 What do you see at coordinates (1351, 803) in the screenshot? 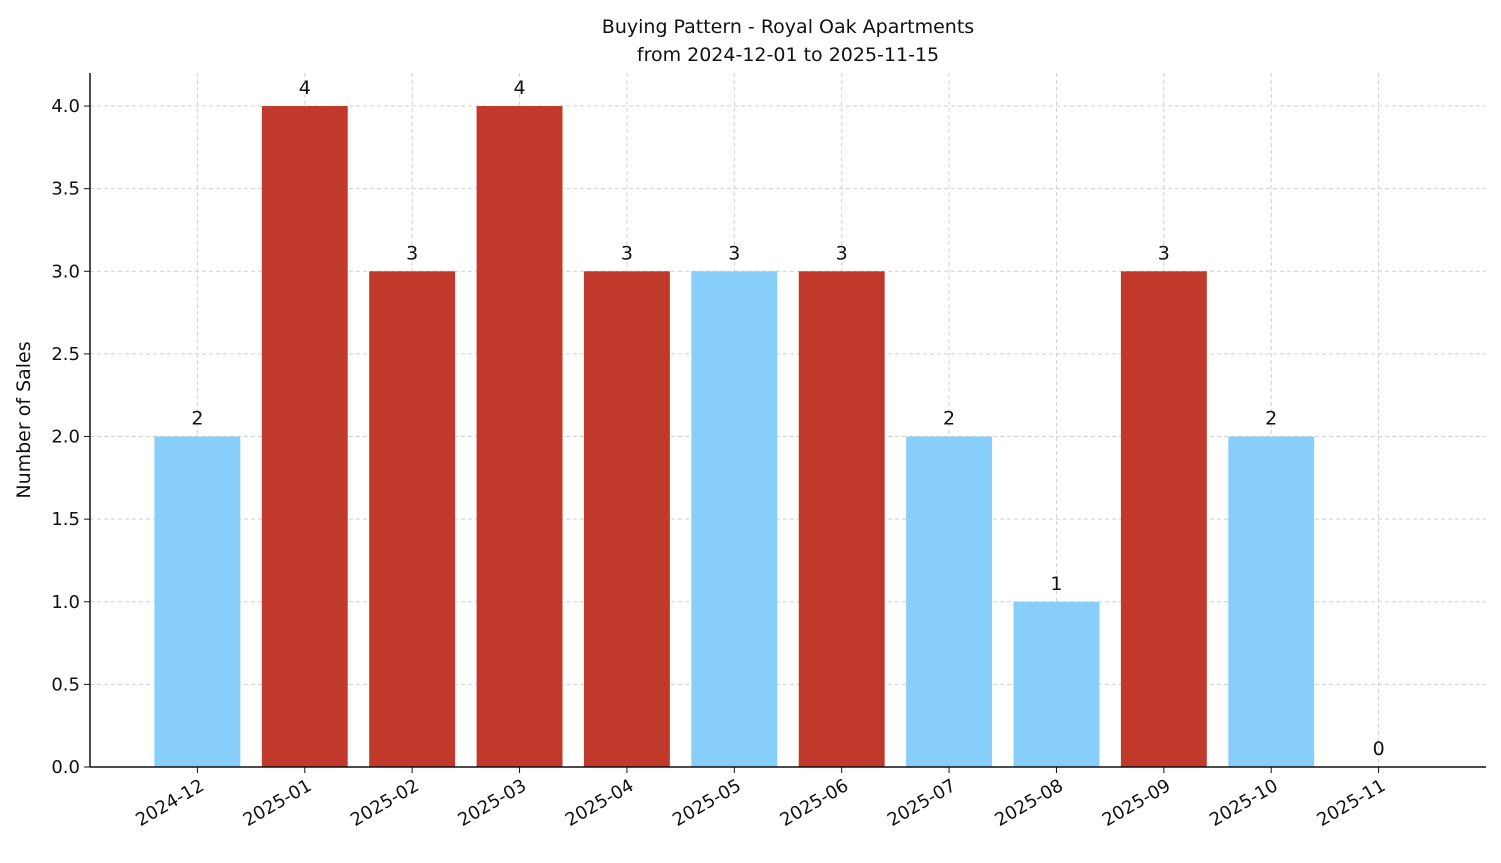
I see `x-tick-label: 2025-11` at bounding box center [1351, 803].